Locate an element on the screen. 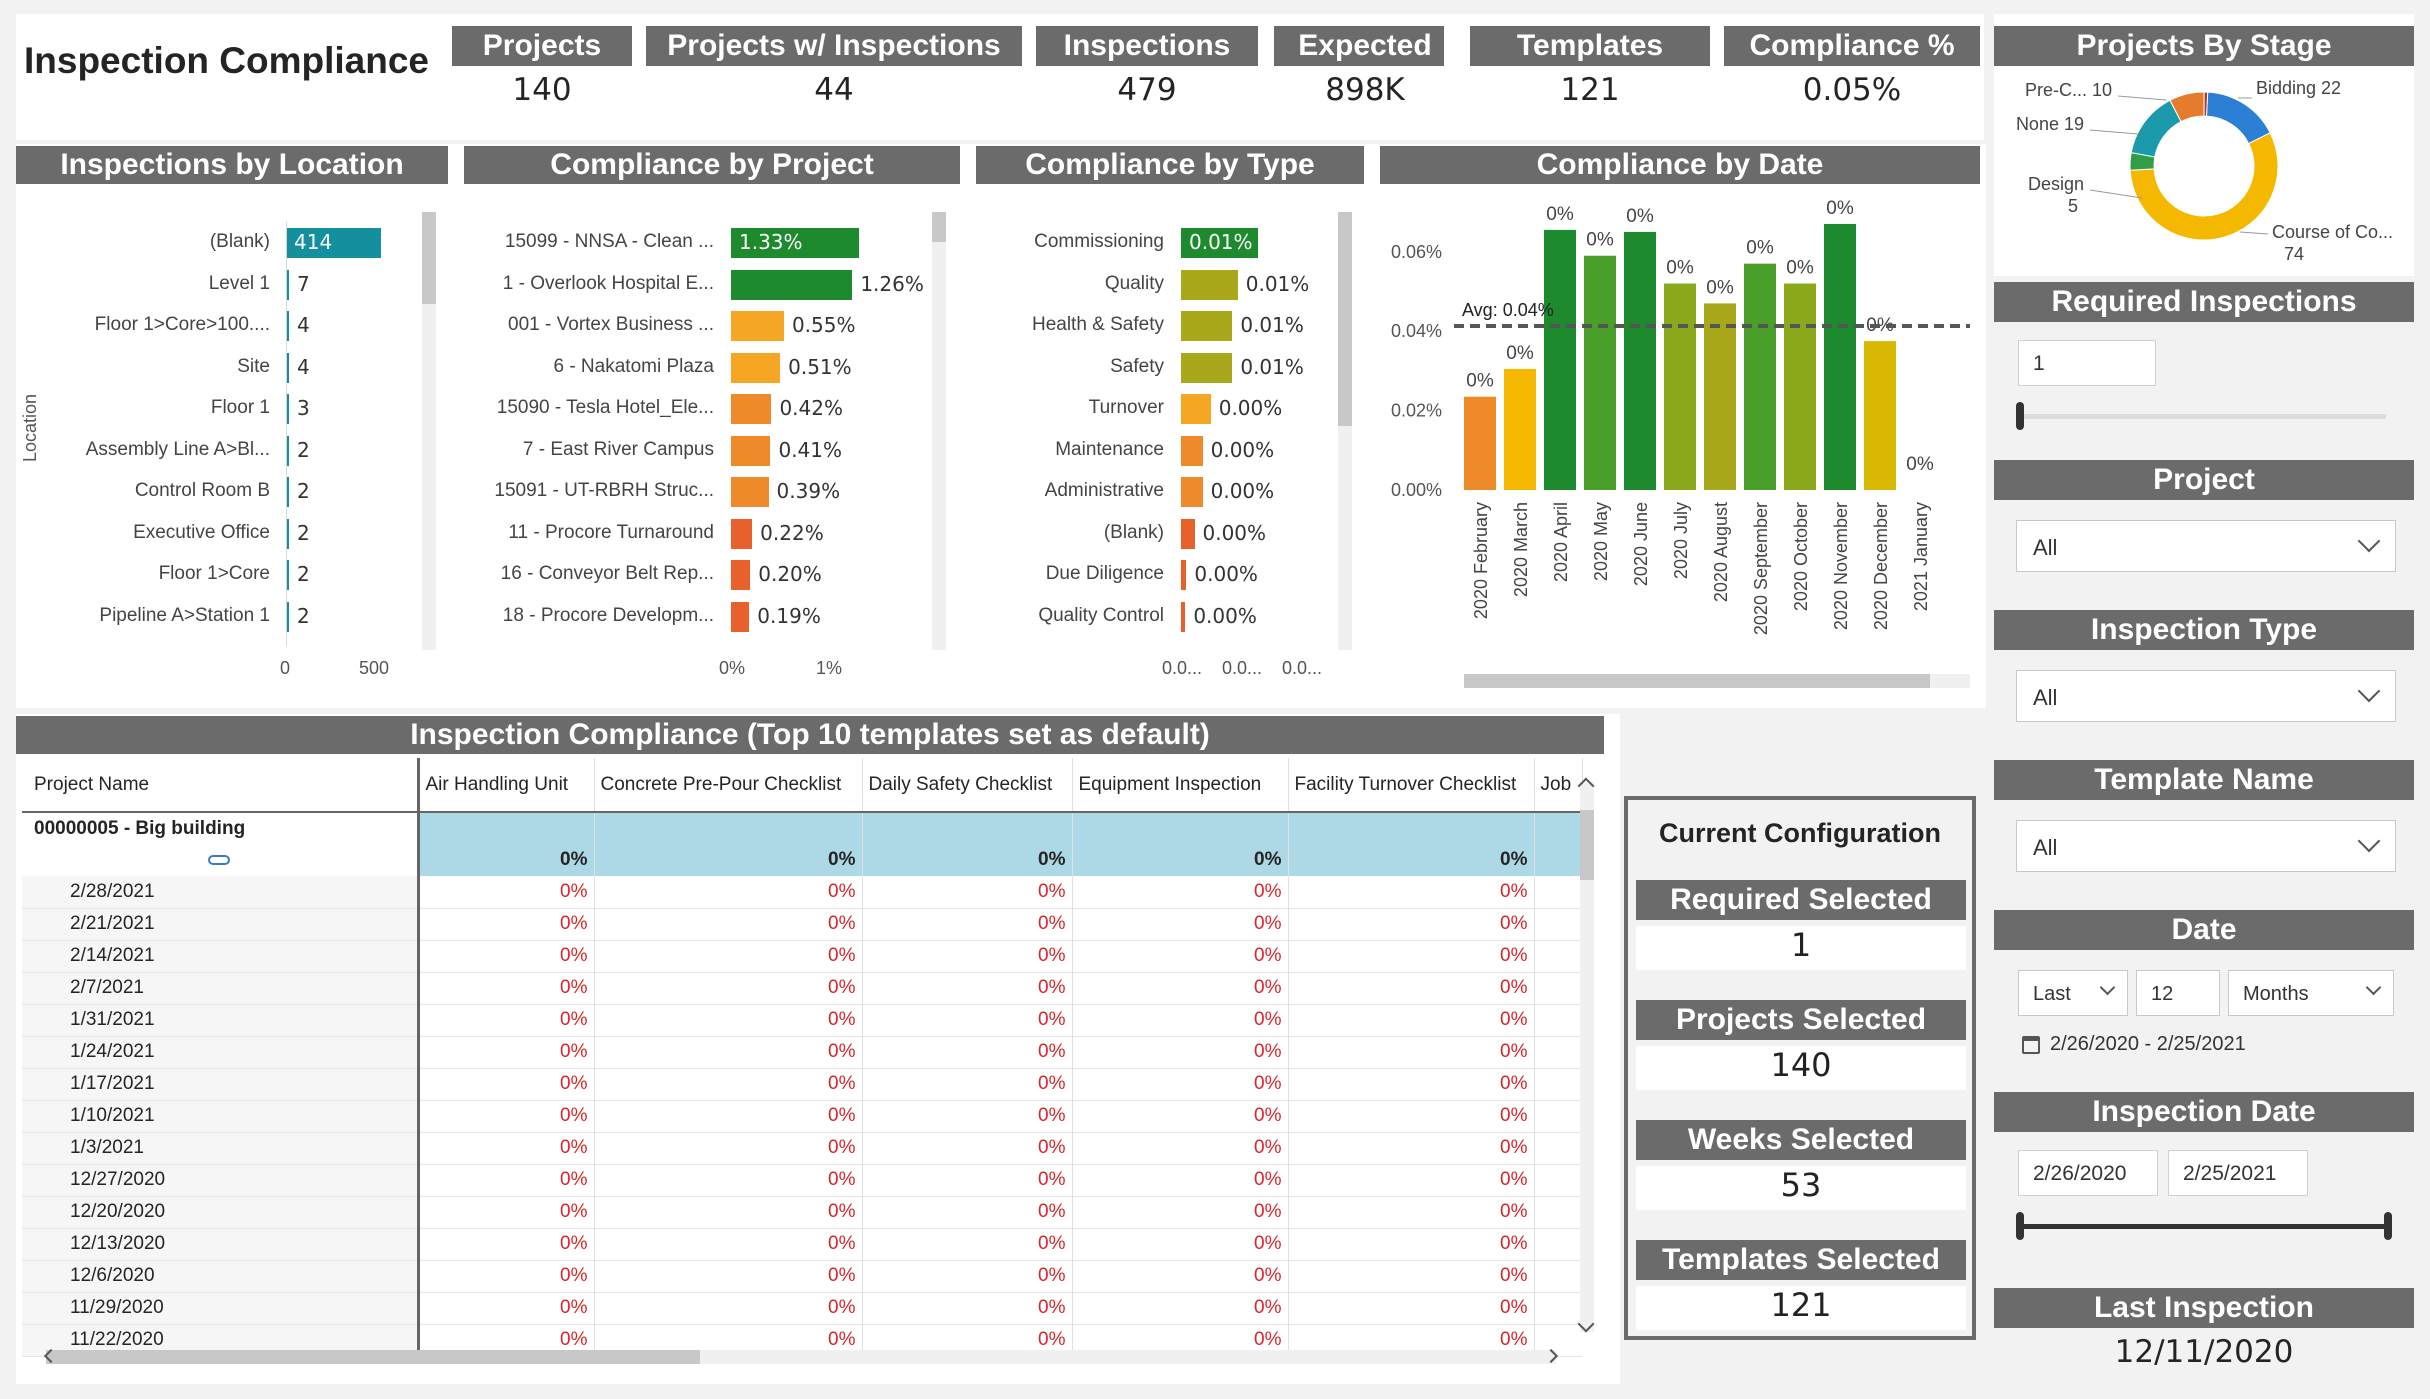 Image resolution: width=2430 pixels, height=1399 pixels. table-row: 12/20/2020 0% 0% 0% 0% 0% is located at coordinates (802, 1212).